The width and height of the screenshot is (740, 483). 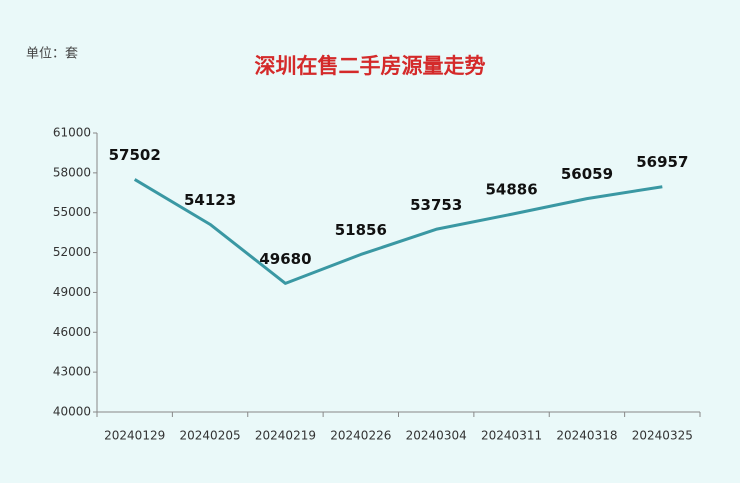 What do you see at coordinates (285, 436) in the screenshot?
I see `x-tick-label: 20240219` at bounding box center [285, 436].